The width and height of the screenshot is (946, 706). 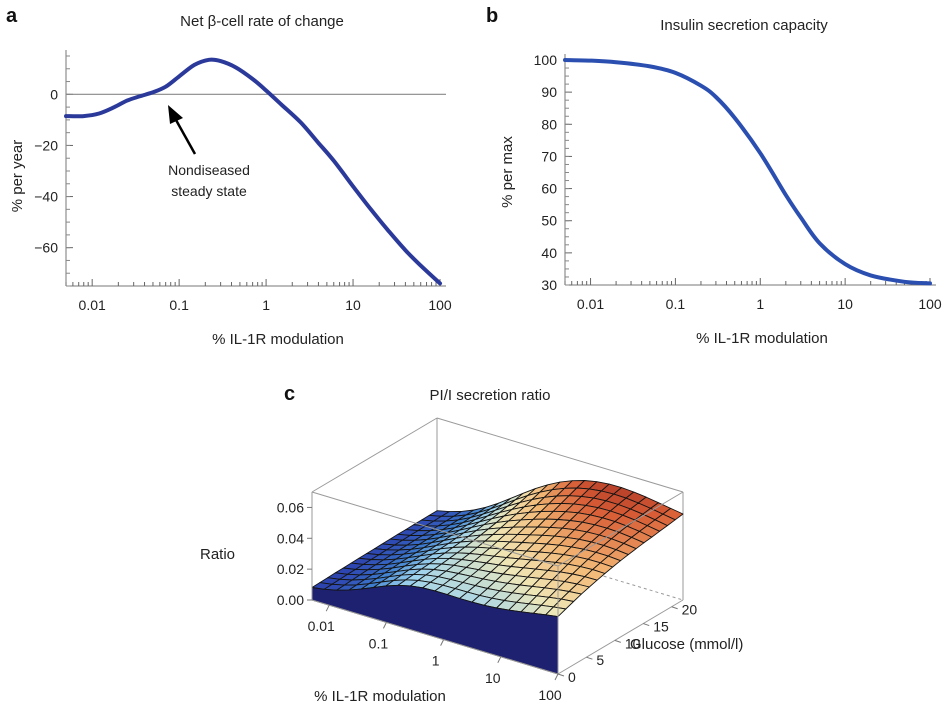 I want to click on panel-b-title: Insulin secretion capacity, so click(x=744, y=25).